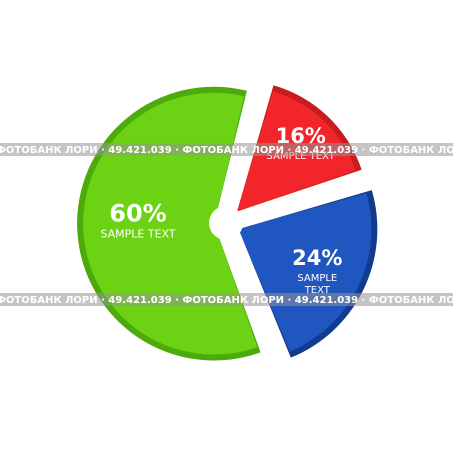 Image resolution: width=453 pixels, height=453 pixels. Describe the element at coordinates (317, 278) in the screenshot. I see `slice-caption-label: SAMPLE` at that location.